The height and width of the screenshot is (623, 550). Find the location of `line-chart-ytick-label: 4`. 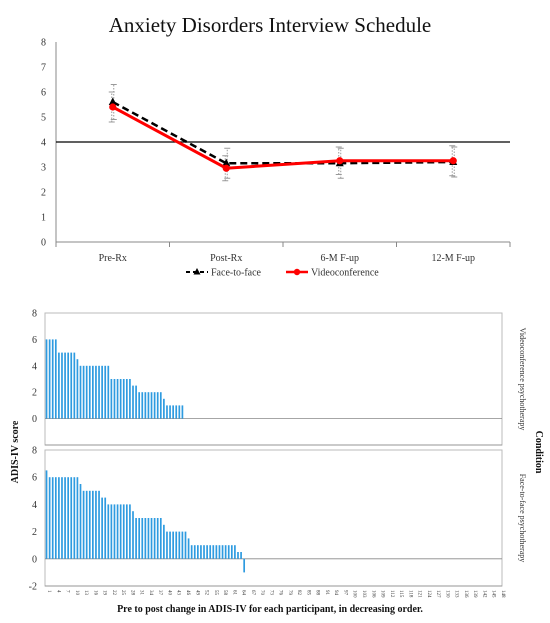

line-chart-ytick-label: 4 is located at coordinates (43, 143).